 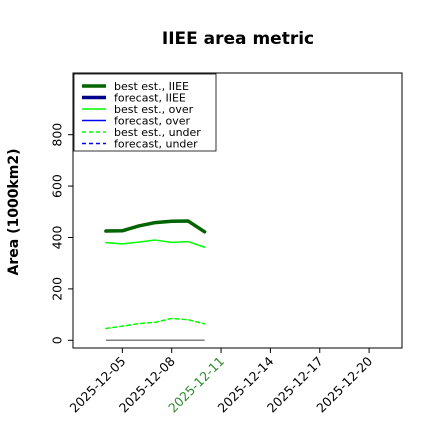 I want to click on y-tick-label: 200, so click(x=57, y=289).